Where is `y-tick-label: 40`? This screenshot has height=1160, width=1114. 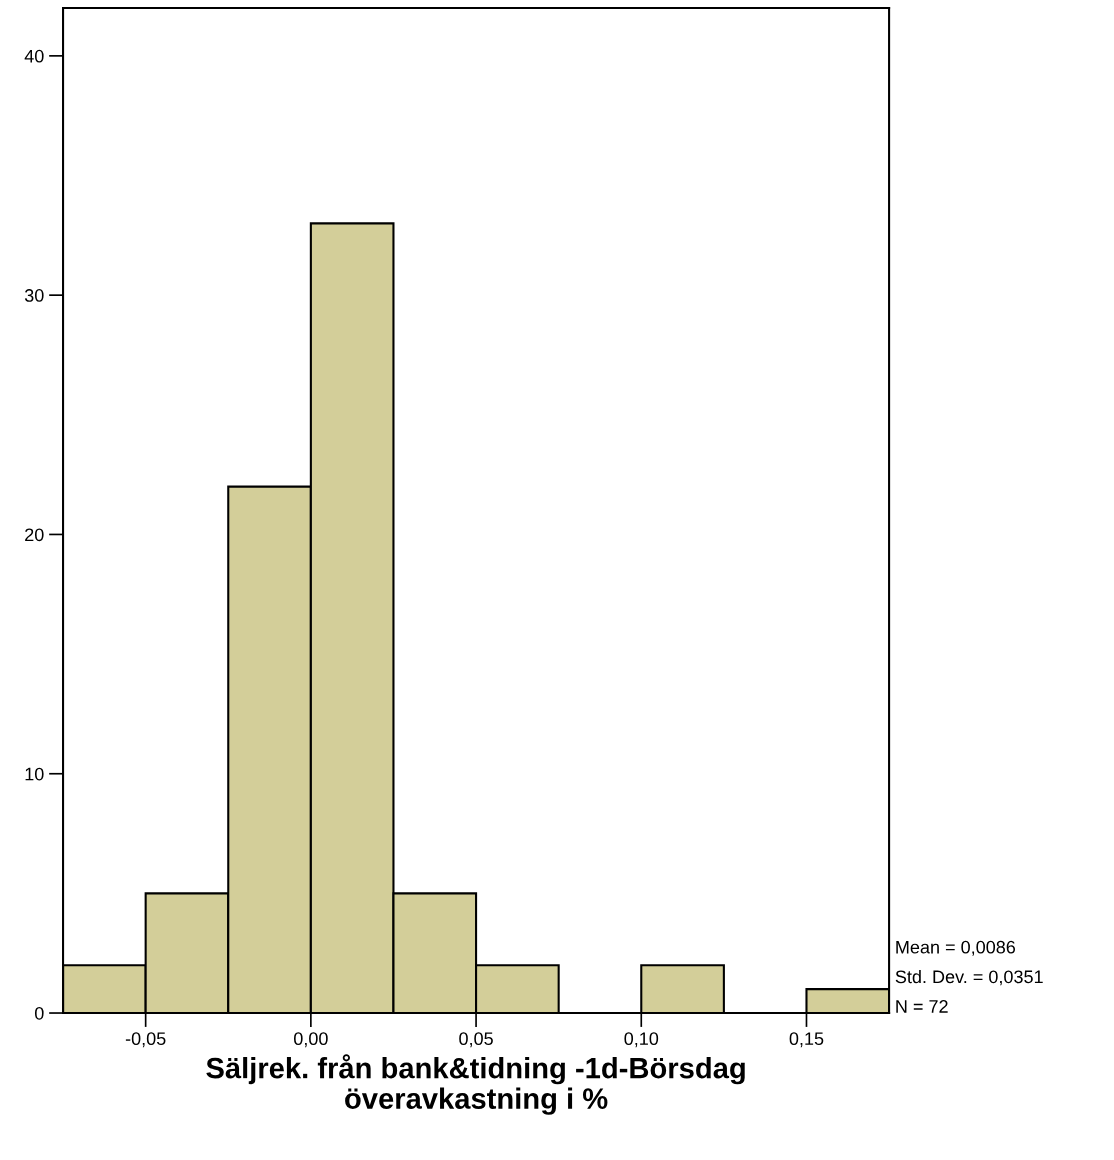 y-tick-label: 40 is located at coordinates (34, 56).